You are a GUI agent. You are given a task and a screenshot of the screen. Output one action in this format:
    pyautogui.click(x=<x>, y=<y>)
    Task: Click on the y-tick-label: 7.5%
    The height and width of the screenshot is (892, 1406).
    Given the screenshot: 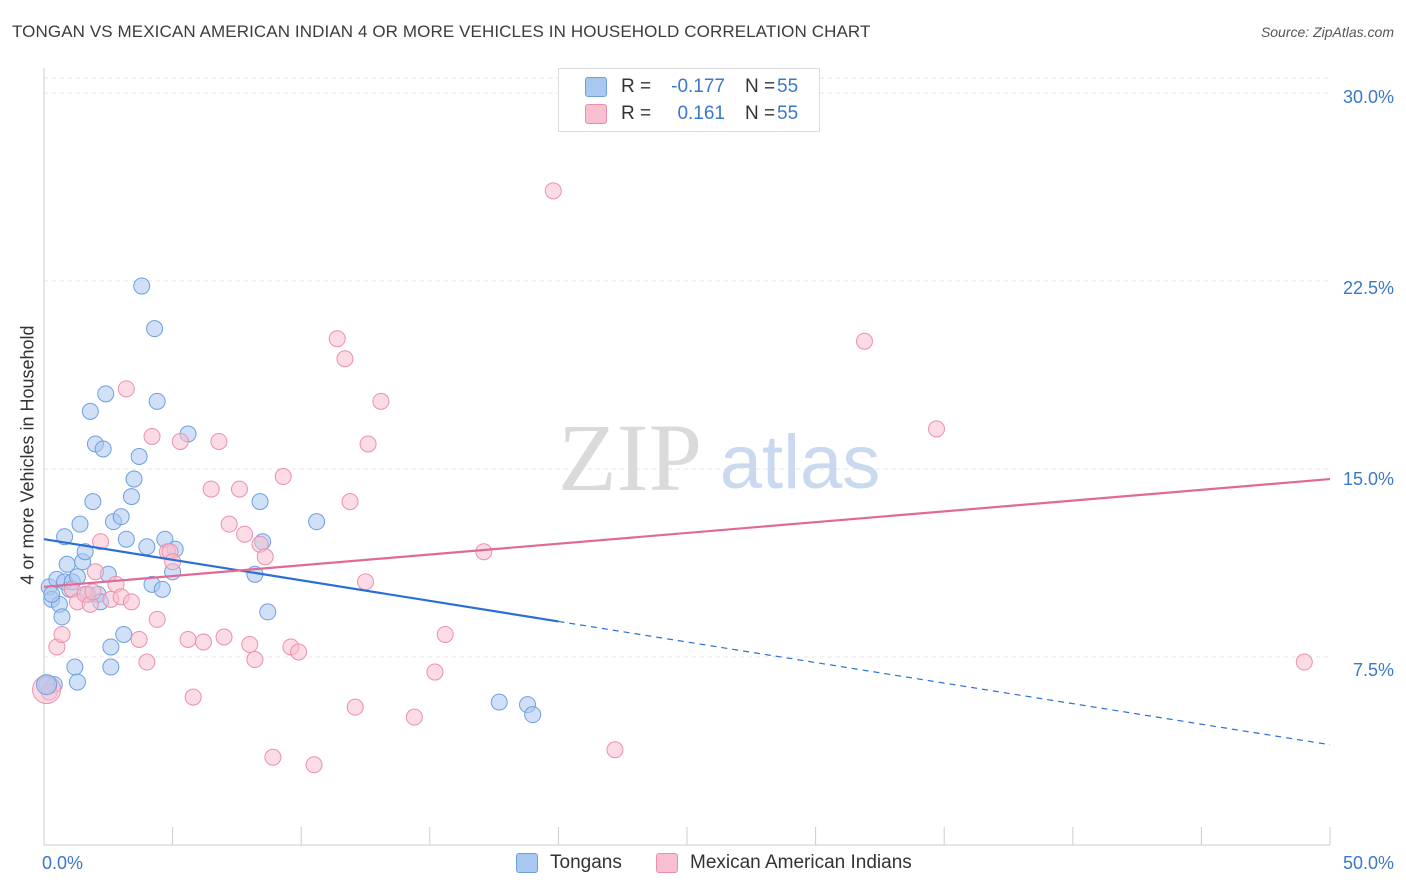 What is the action you would take?
    pyautogui.click(x=1373, y=670)
    